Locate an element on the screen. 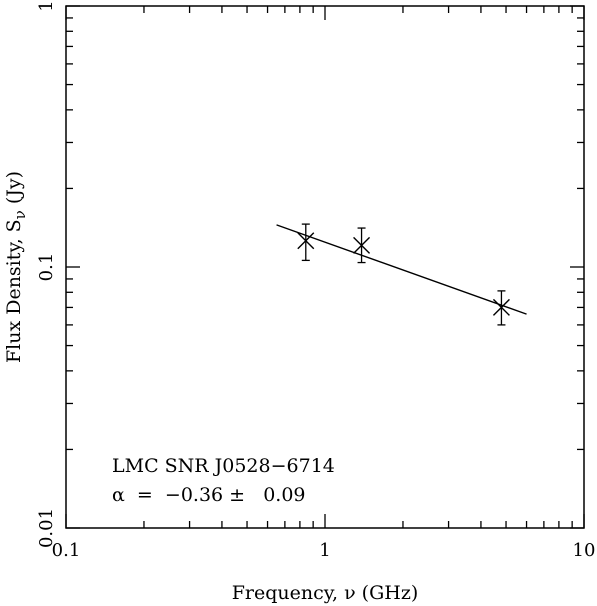  x-tick-label: 10 is located at coordinates (584, 550).